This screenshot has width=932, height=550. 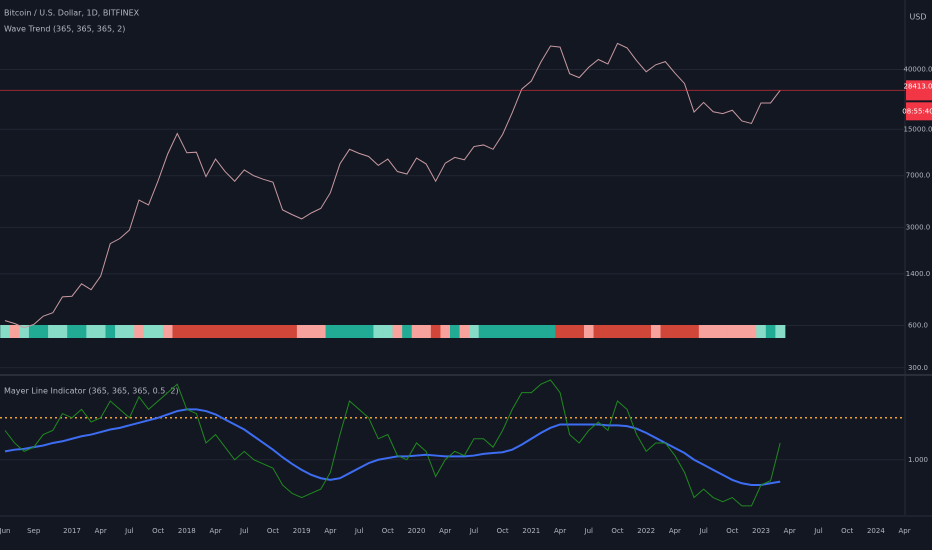 I want to click on countdown-label: 08:55:40, so click(x=917, y=111).